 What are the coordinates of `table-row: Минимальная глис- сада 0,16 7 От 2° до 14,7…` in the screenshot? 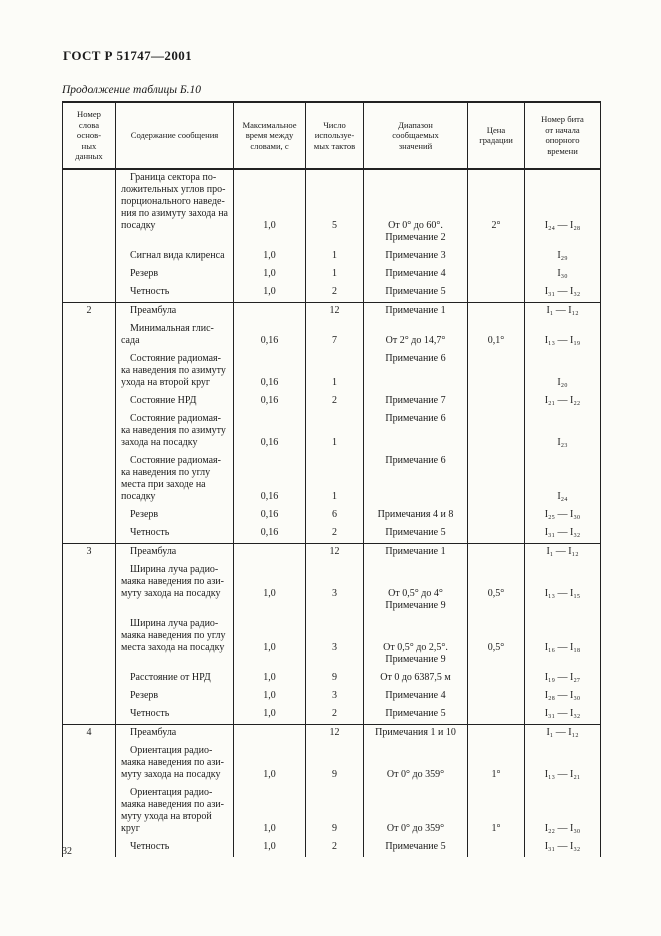 It's located at (332, 335).